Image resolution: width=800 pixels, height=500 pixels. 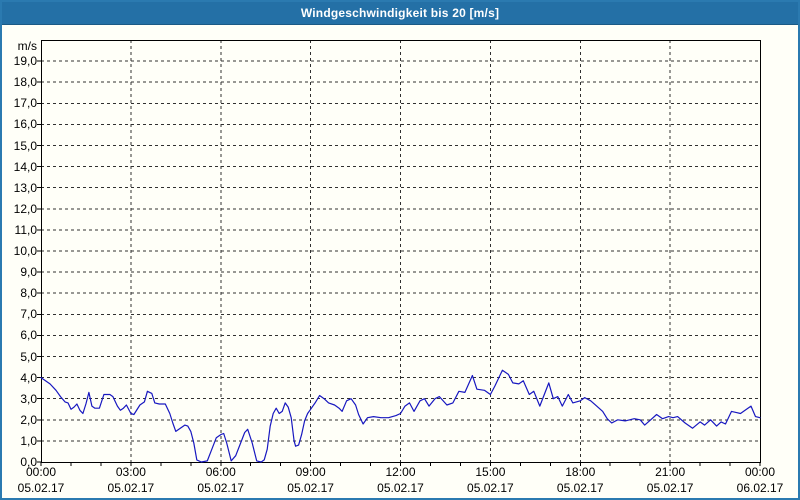 What do you see at coordinates (28, 335) in the screenshot?
I see `y-tick-label: 6,0` at bounding box center [28, 335].